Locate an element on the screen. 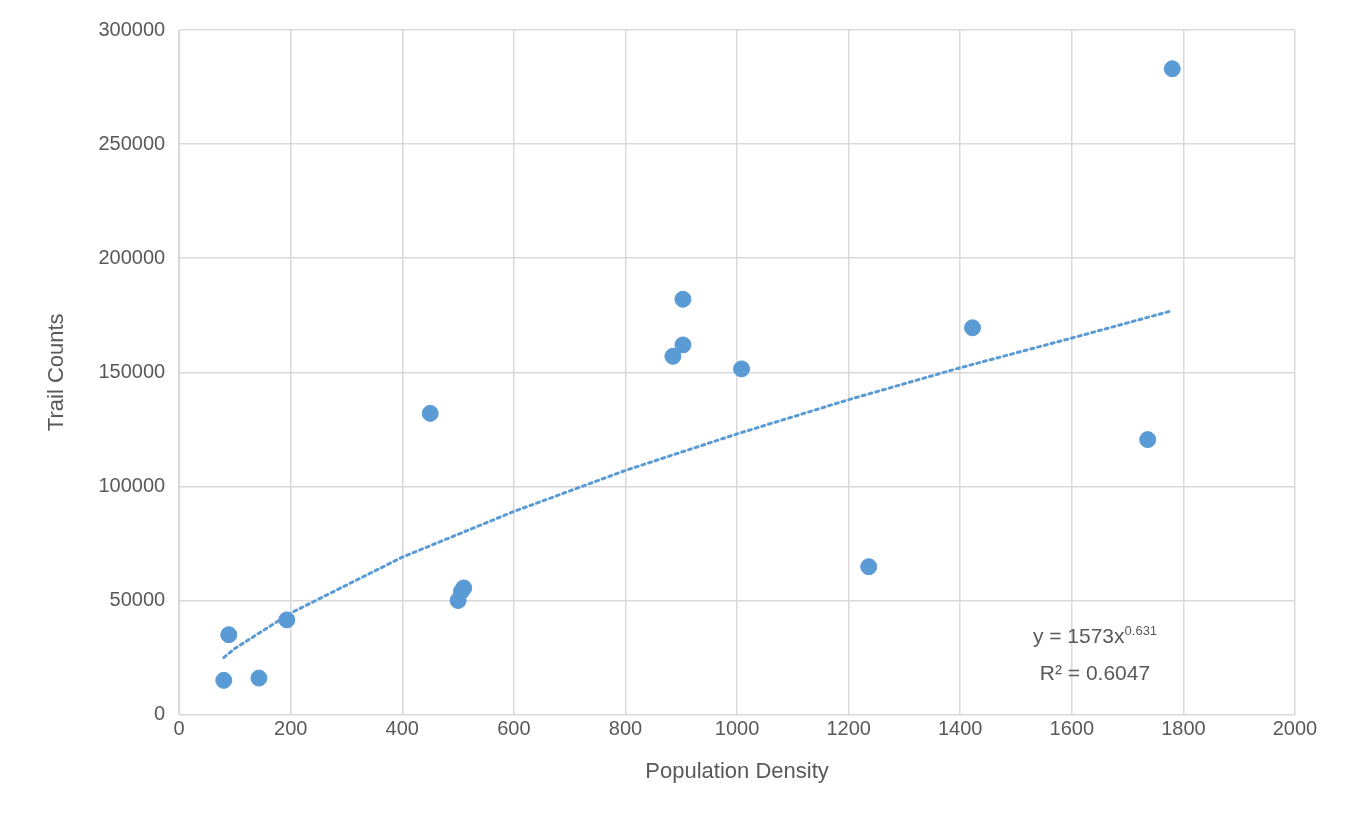 This screenshot has width=1355, height=819. annotation: R² = 0.6047 is located at coordinates (1095, 672).